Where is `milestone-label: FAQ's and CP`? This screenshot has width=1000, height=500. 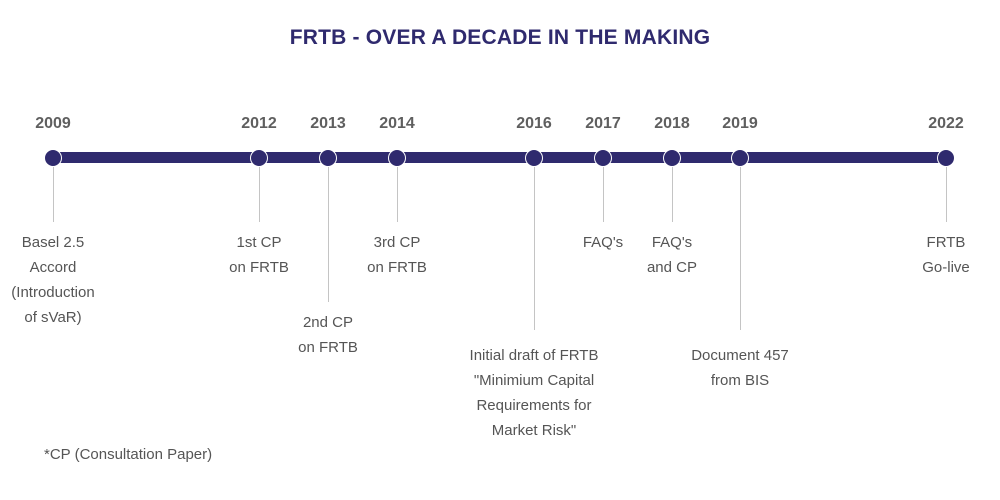
milestone-label: FAQ's and CP is located at coordinates (672, 255).